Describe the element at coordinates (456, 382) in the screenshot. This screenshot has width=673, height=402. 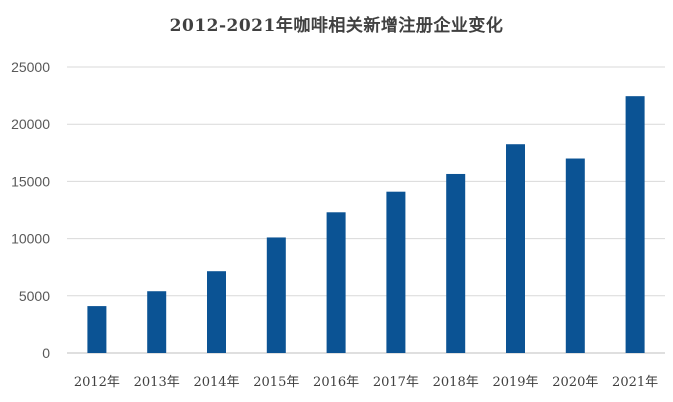
I see `x-tick-label: 2018年` at that location.